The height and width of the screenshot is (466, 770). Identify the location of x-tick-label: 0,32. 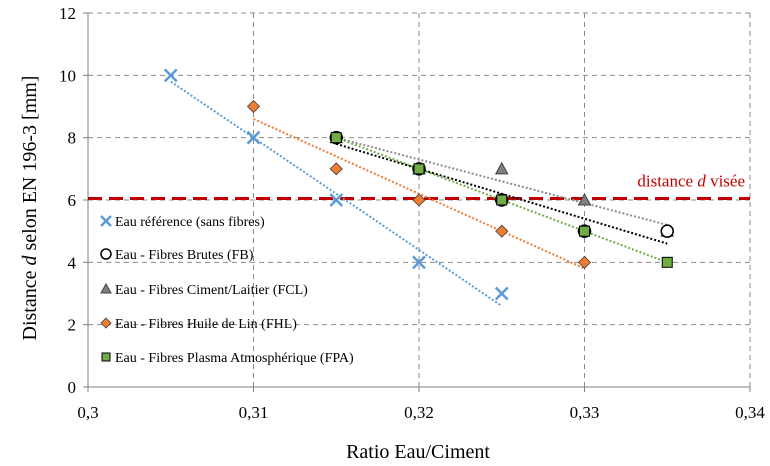
(419, 412).